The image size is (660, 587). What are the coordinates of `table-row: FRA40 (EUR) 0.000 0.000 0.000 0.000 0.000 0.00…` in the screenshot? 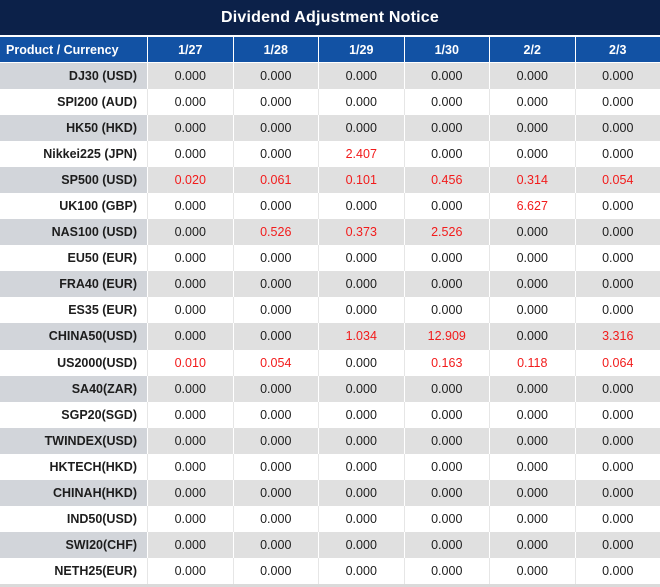 It's located at (330, 284).